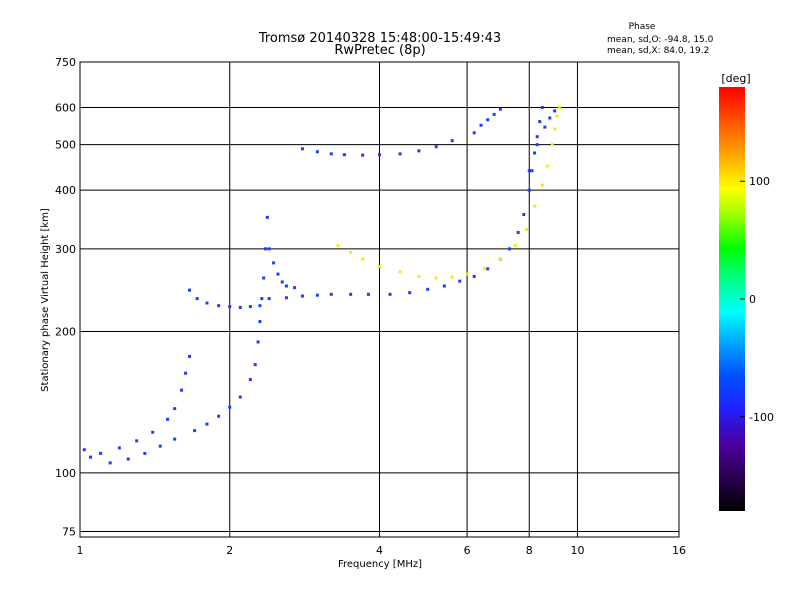  What do you see at coordinates (229, 550) in the screenshot?
I see `x-tick-label: 2` at bounding box center [229, 550].